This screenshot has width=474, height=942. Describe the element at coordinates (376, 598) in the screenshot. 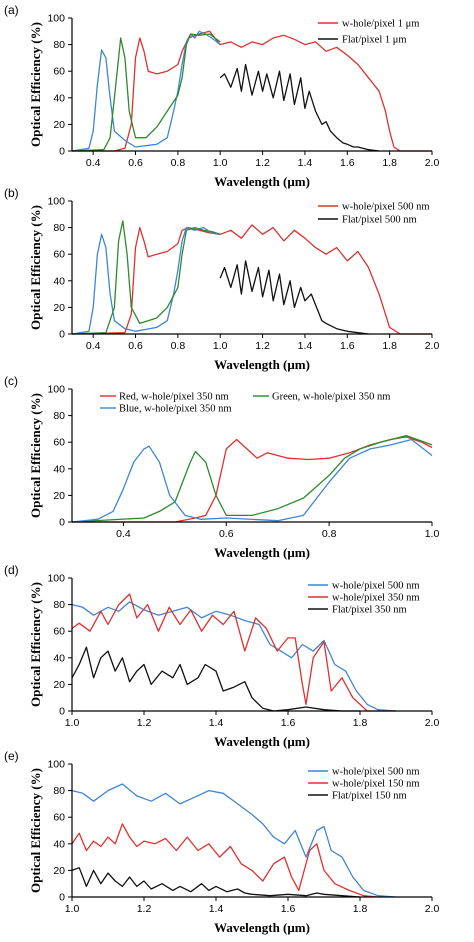

I see `legend-label: w-hole/pixel 350 nm` at that location.